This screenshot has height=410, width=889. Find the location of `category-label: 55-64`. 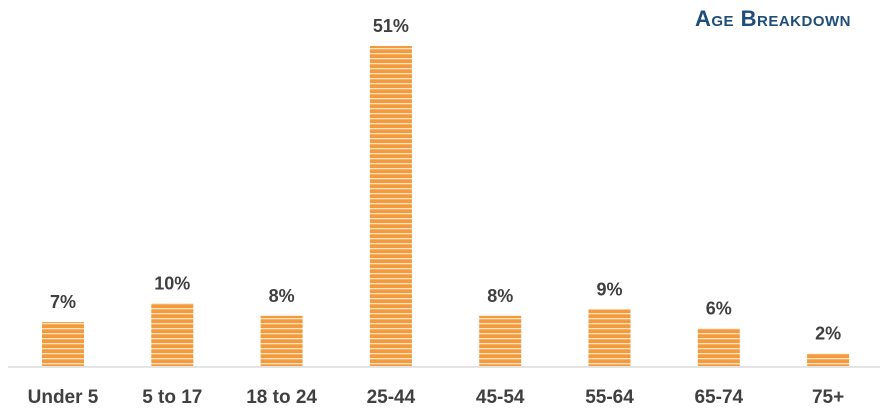

category-label: 55-64 is located at coordinates (609, 397).